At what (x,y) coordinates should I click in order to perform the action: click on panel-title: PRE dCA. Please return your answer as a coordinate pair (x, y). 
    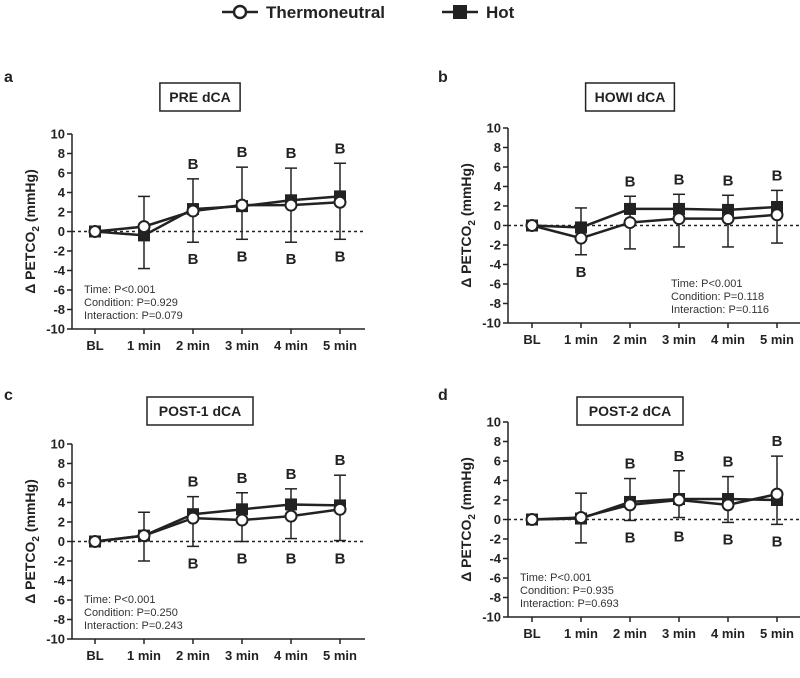
    Looking at the image, I should click on (199, 97).